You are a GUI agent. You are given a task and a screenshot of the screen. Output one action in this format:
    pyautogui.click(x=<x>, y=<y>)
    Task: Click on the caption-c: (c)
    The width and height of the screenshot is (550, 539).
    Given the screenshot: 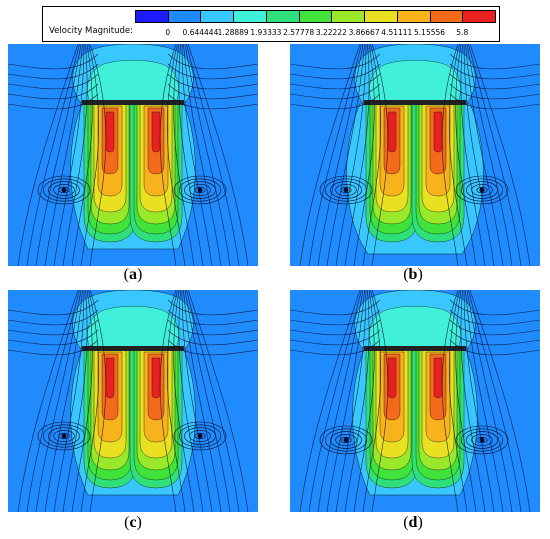 What is the action you would take?
    pyautogui.click(x=133, y=522)
    